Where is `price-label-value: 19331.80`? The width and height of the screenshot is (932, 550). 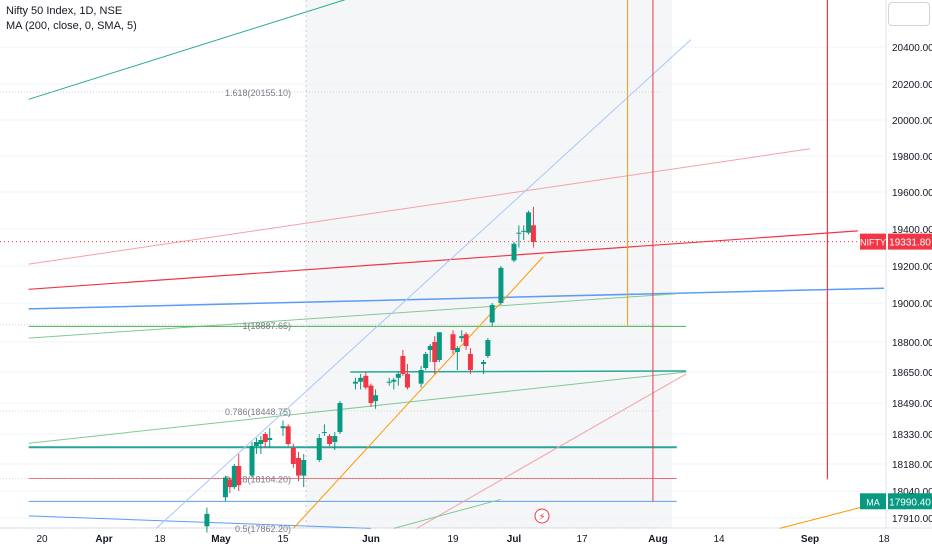 price-label-value: 19331.80 is located at coordinates (910, 243).